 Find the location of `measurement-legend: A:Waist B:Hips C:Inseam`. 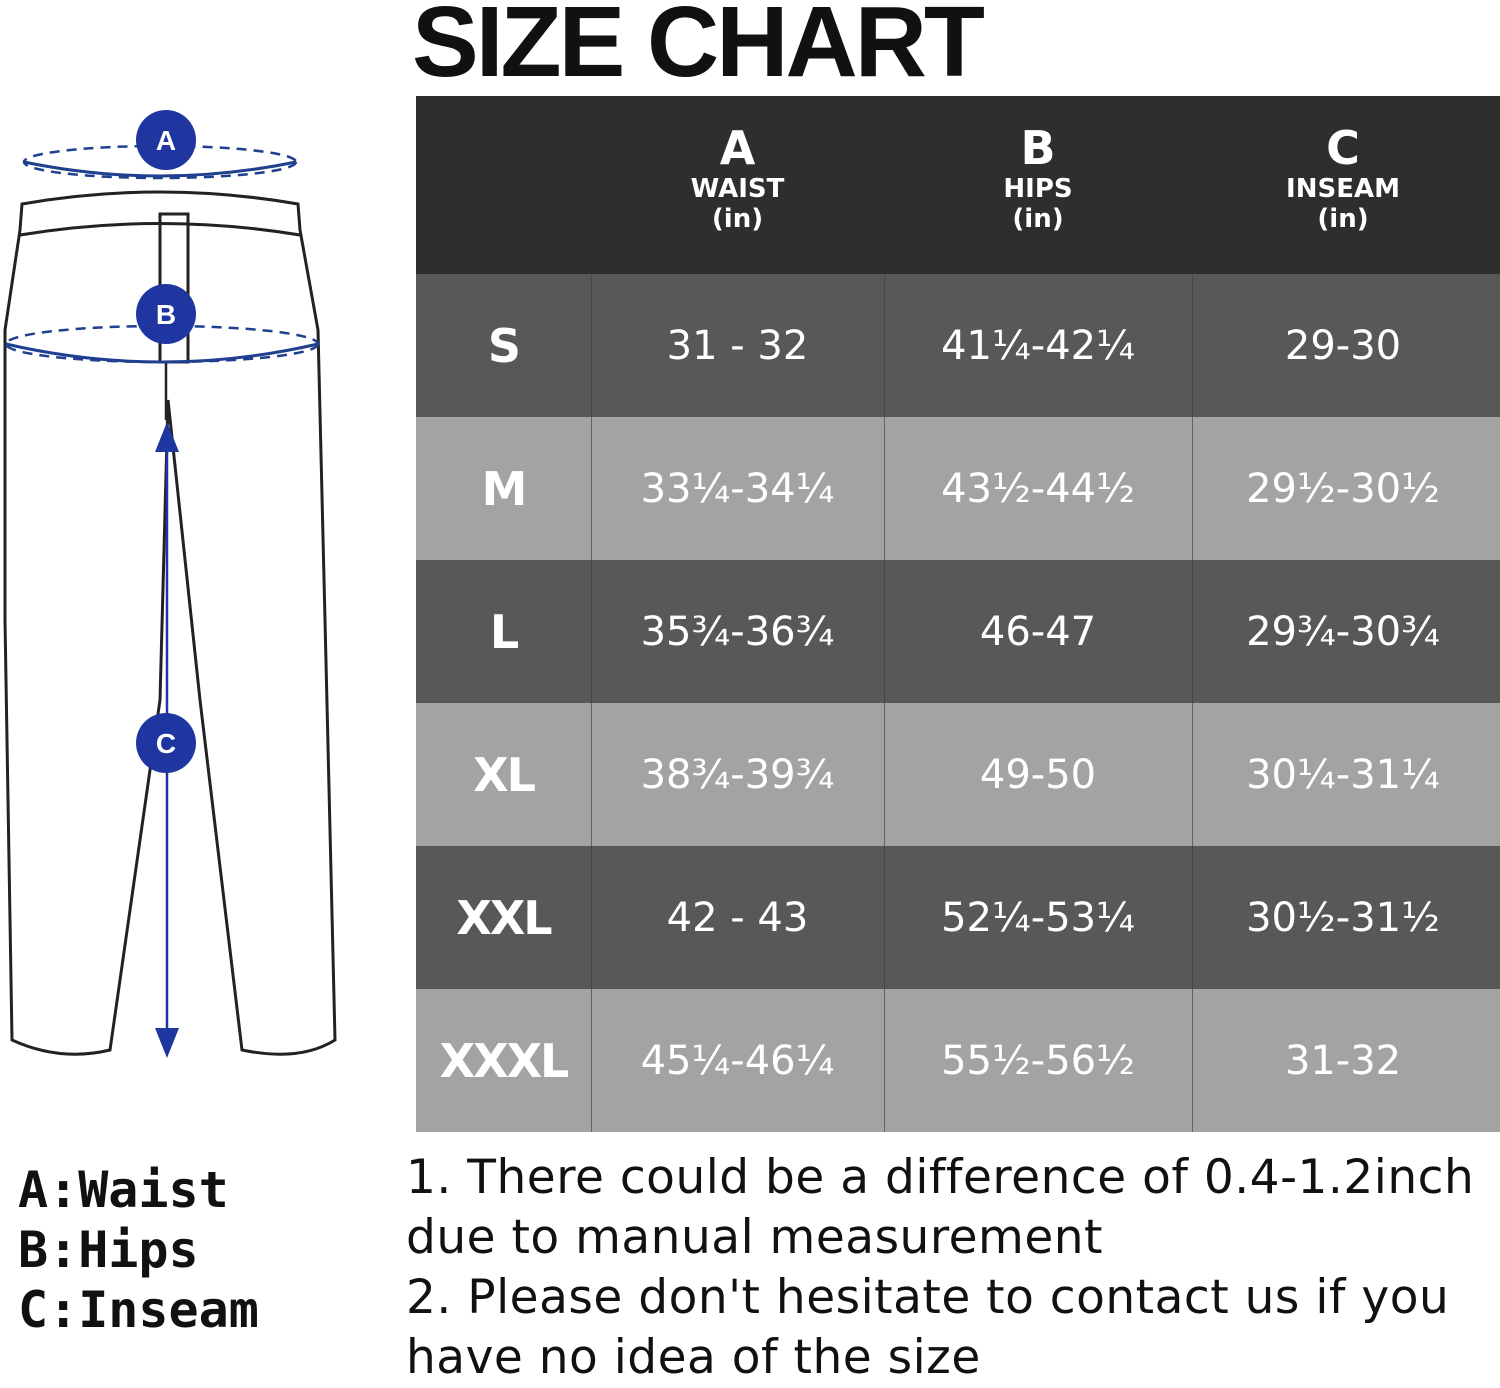

measurement-legend: A:Waist B:Hips C:Inseam is located at coordinates (138, 1250).